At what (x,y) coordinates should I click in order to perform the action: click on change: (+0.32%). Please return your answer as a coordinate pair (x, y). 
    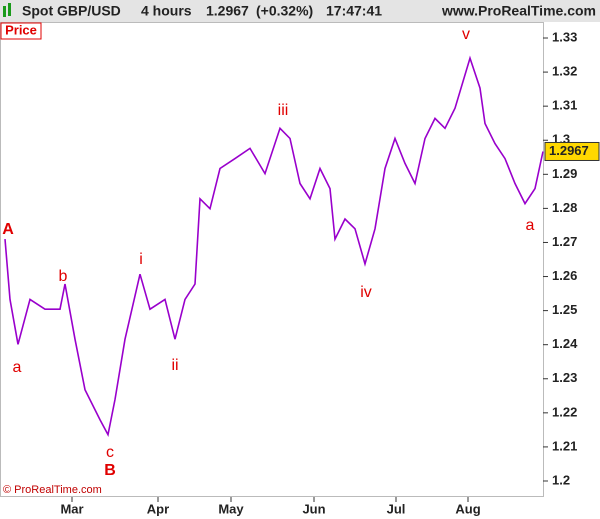
    Looking at the image, I should click on (284, 11).